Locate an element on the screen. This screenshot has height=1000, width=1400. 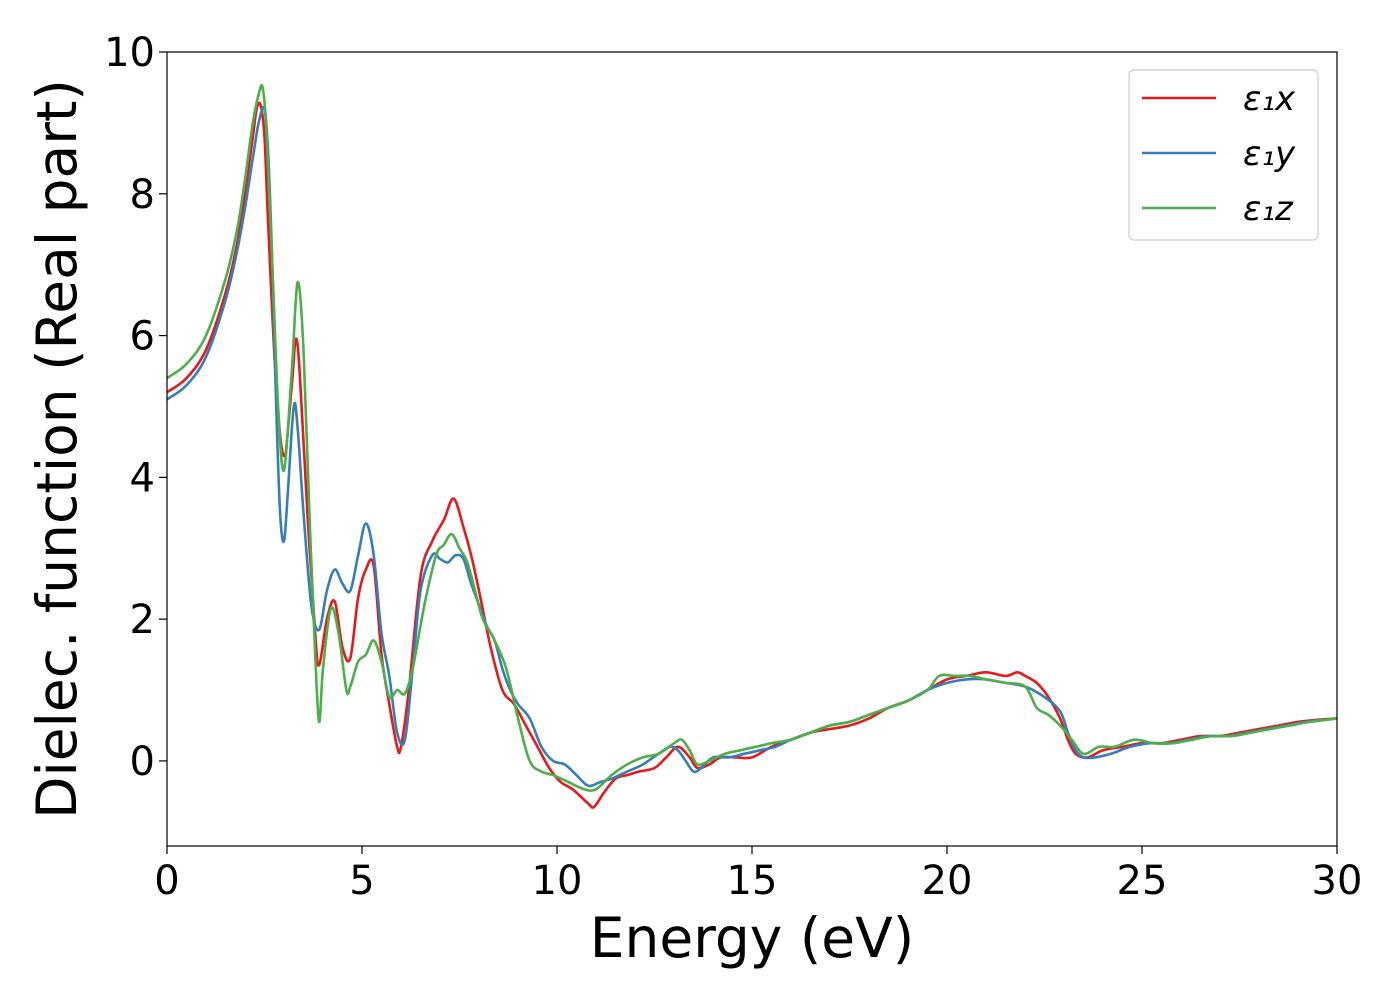
x-tick-label: 20 is located at coordinates (947, 881).